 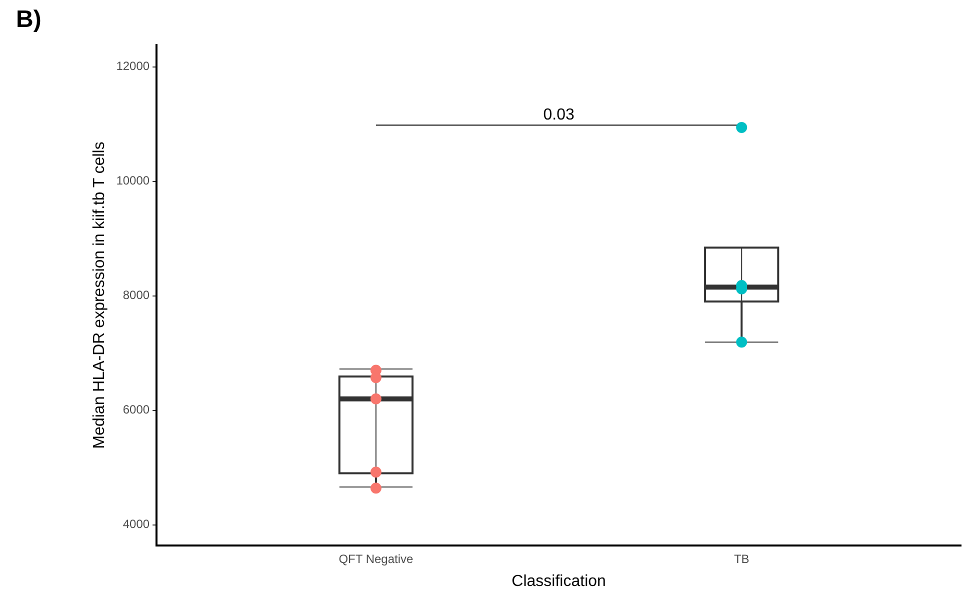 I want to click on annotation: 0.03, so click(x=558, y=115).